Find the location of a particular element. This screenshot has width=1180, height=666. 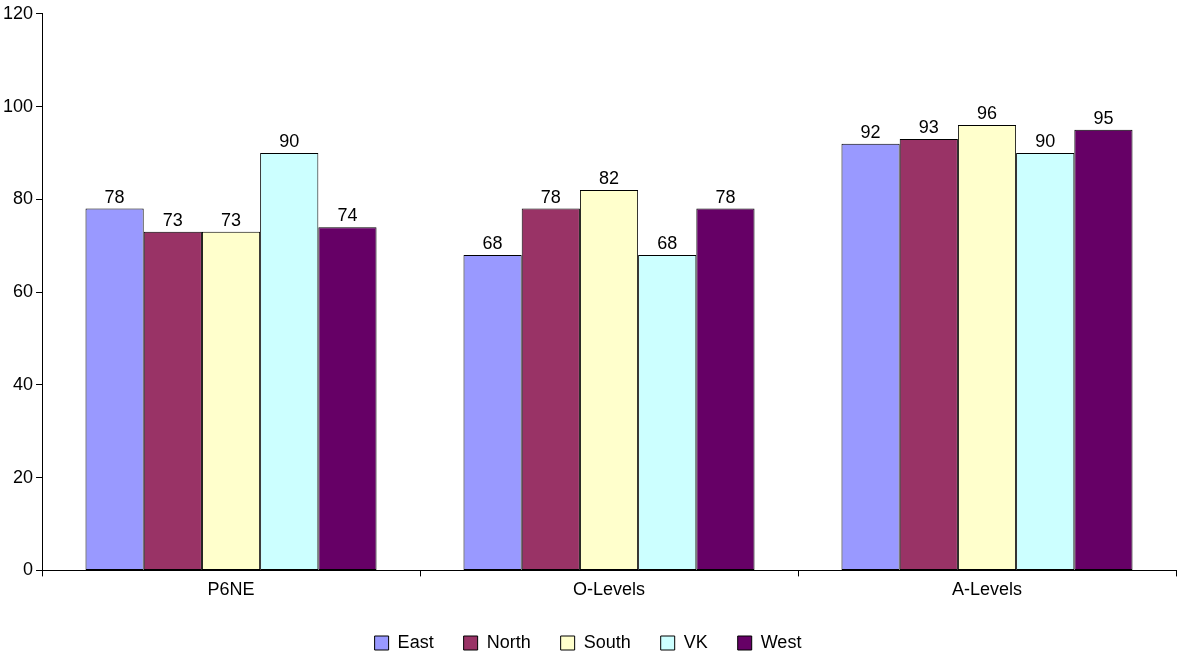

data-label: 74 is located at coordinates (347, 215).